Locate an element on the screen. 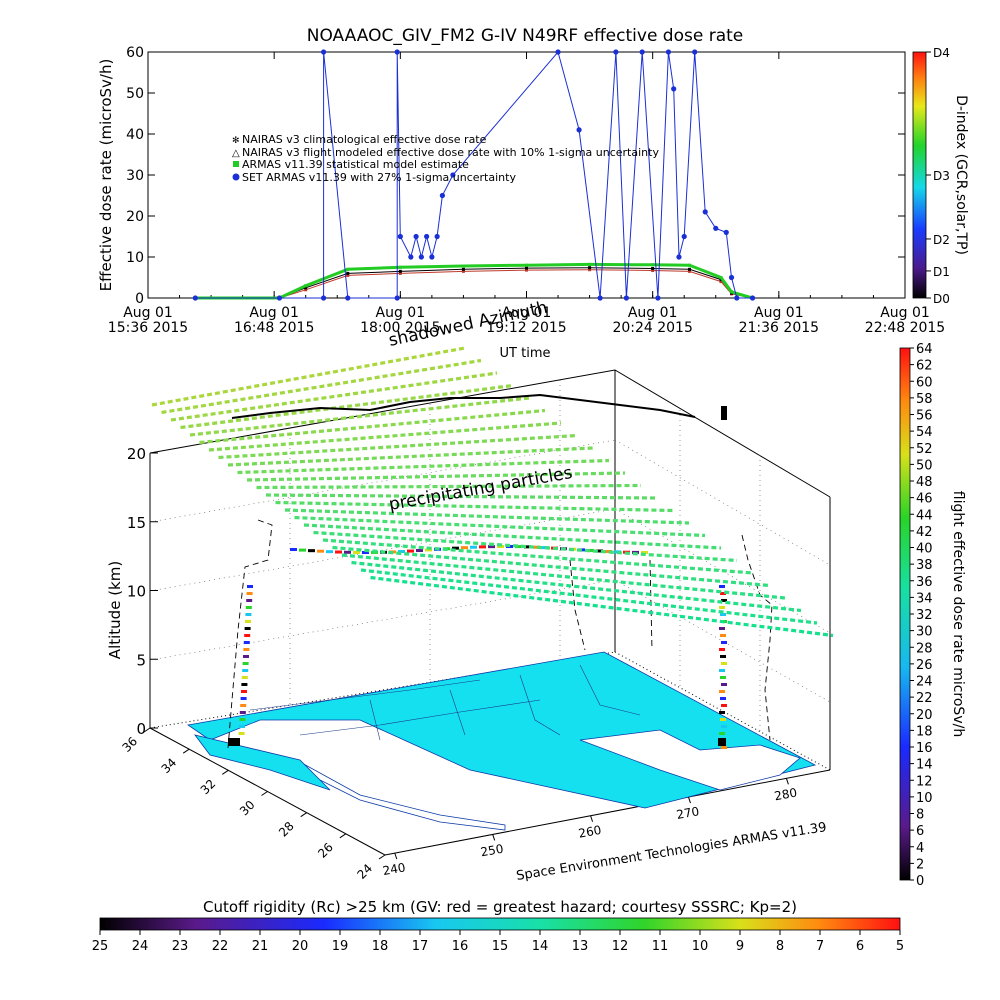 This screenshot has width=1000, height=1000. top-y-tick-label: 20 is located at coordinates (135, 217).